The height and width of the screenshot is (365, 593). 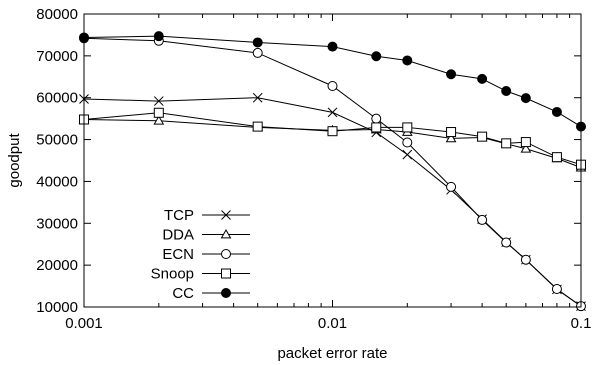 What do you see at coordinates (57, 307) in the screenshot?
I see `y-tick-label: 10000` at bounding box center [57, 307].